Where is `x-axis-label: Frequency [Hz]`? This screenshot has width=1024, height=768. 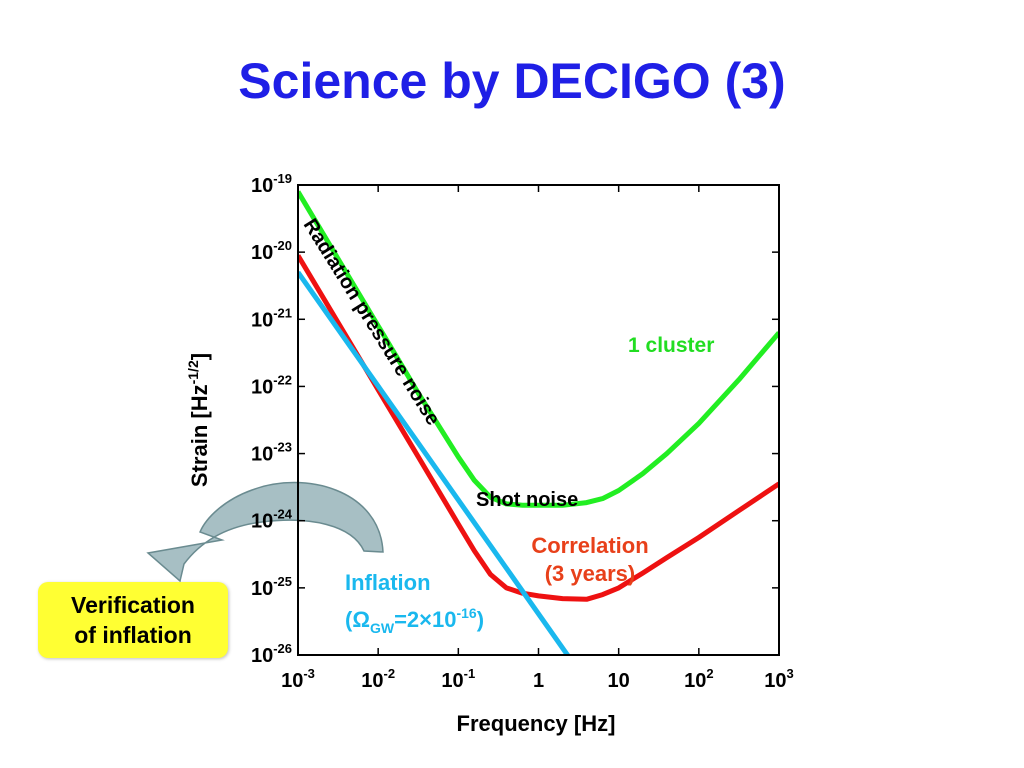 x-axis-label: Frequency [Hz] is located at coordinates (536, 723).